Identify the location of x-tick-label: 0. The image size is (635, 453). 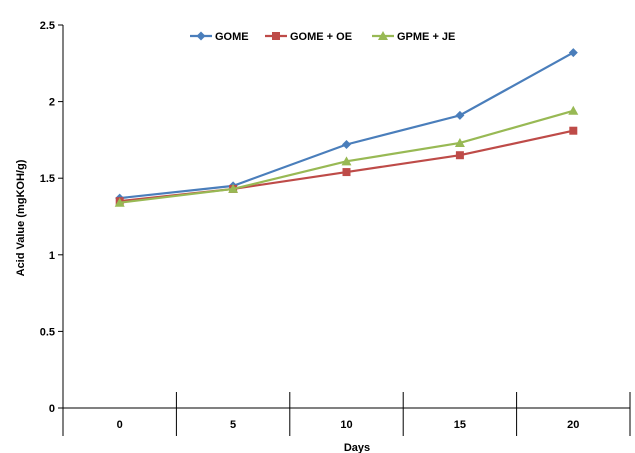
(120, 425).